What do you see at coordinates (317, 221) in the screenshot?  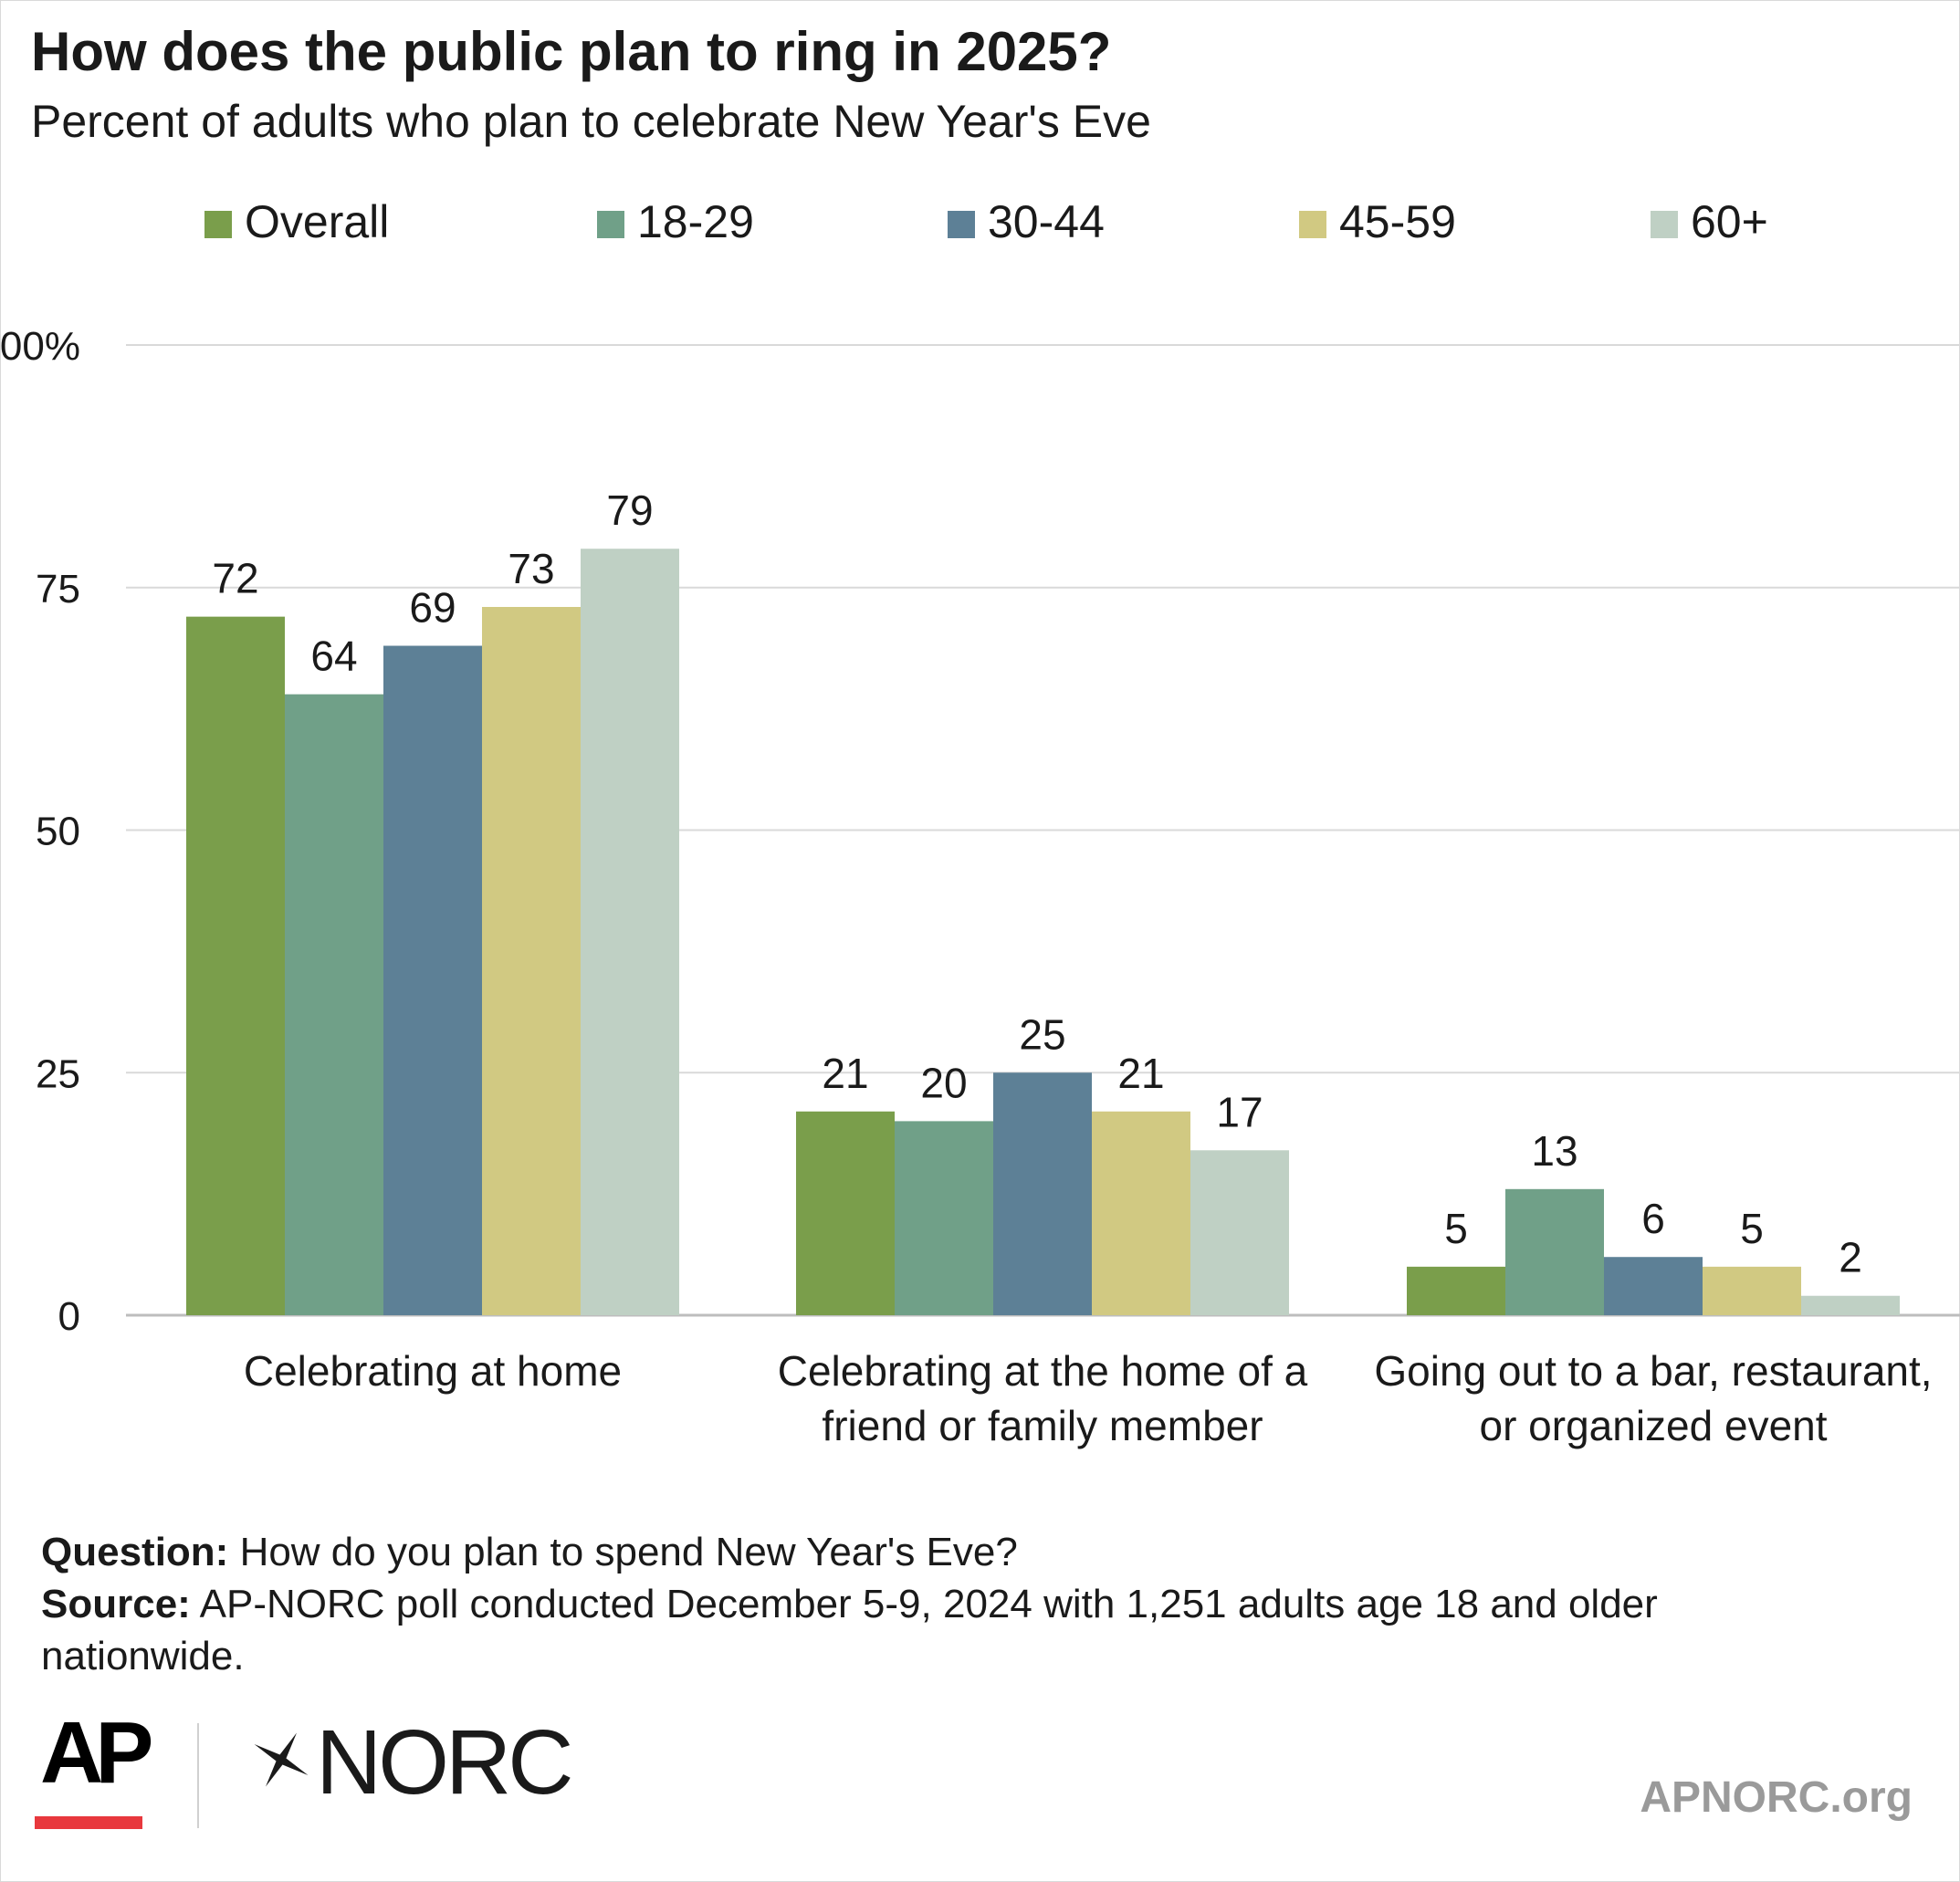 I see `legend-label: Overall` at bounding box center [317, 221].